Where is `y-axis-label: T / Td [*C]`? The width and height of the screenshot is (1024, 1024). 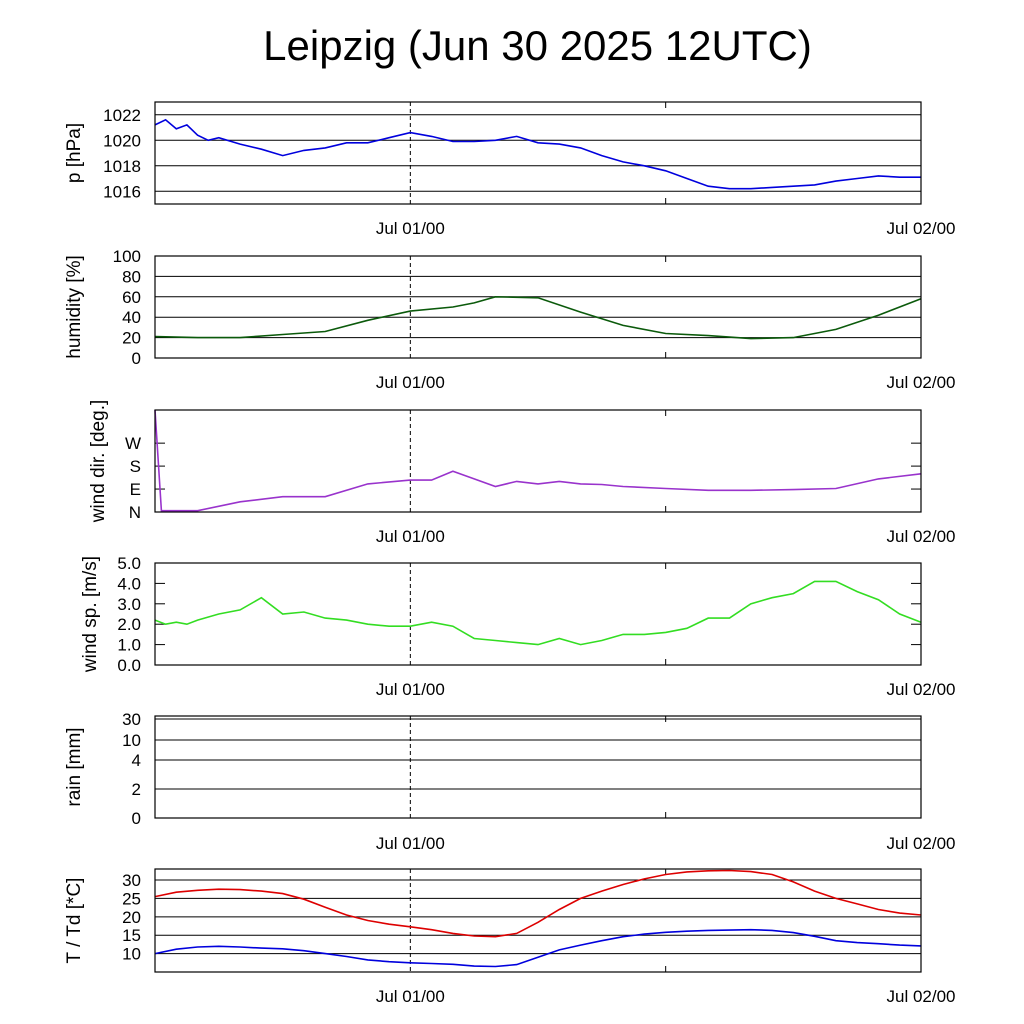 y-axis-label: T / Td [*C] is located at coordinates (74, 921).